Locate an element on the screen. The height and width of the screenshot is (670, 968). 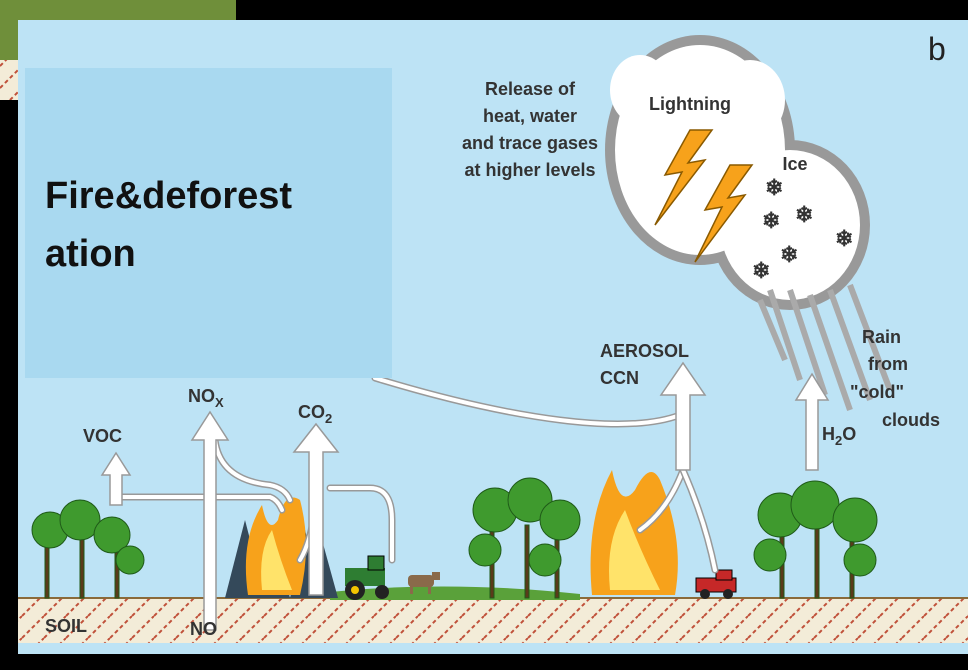
overlay-title: ation is located at coordinates (90, 254).